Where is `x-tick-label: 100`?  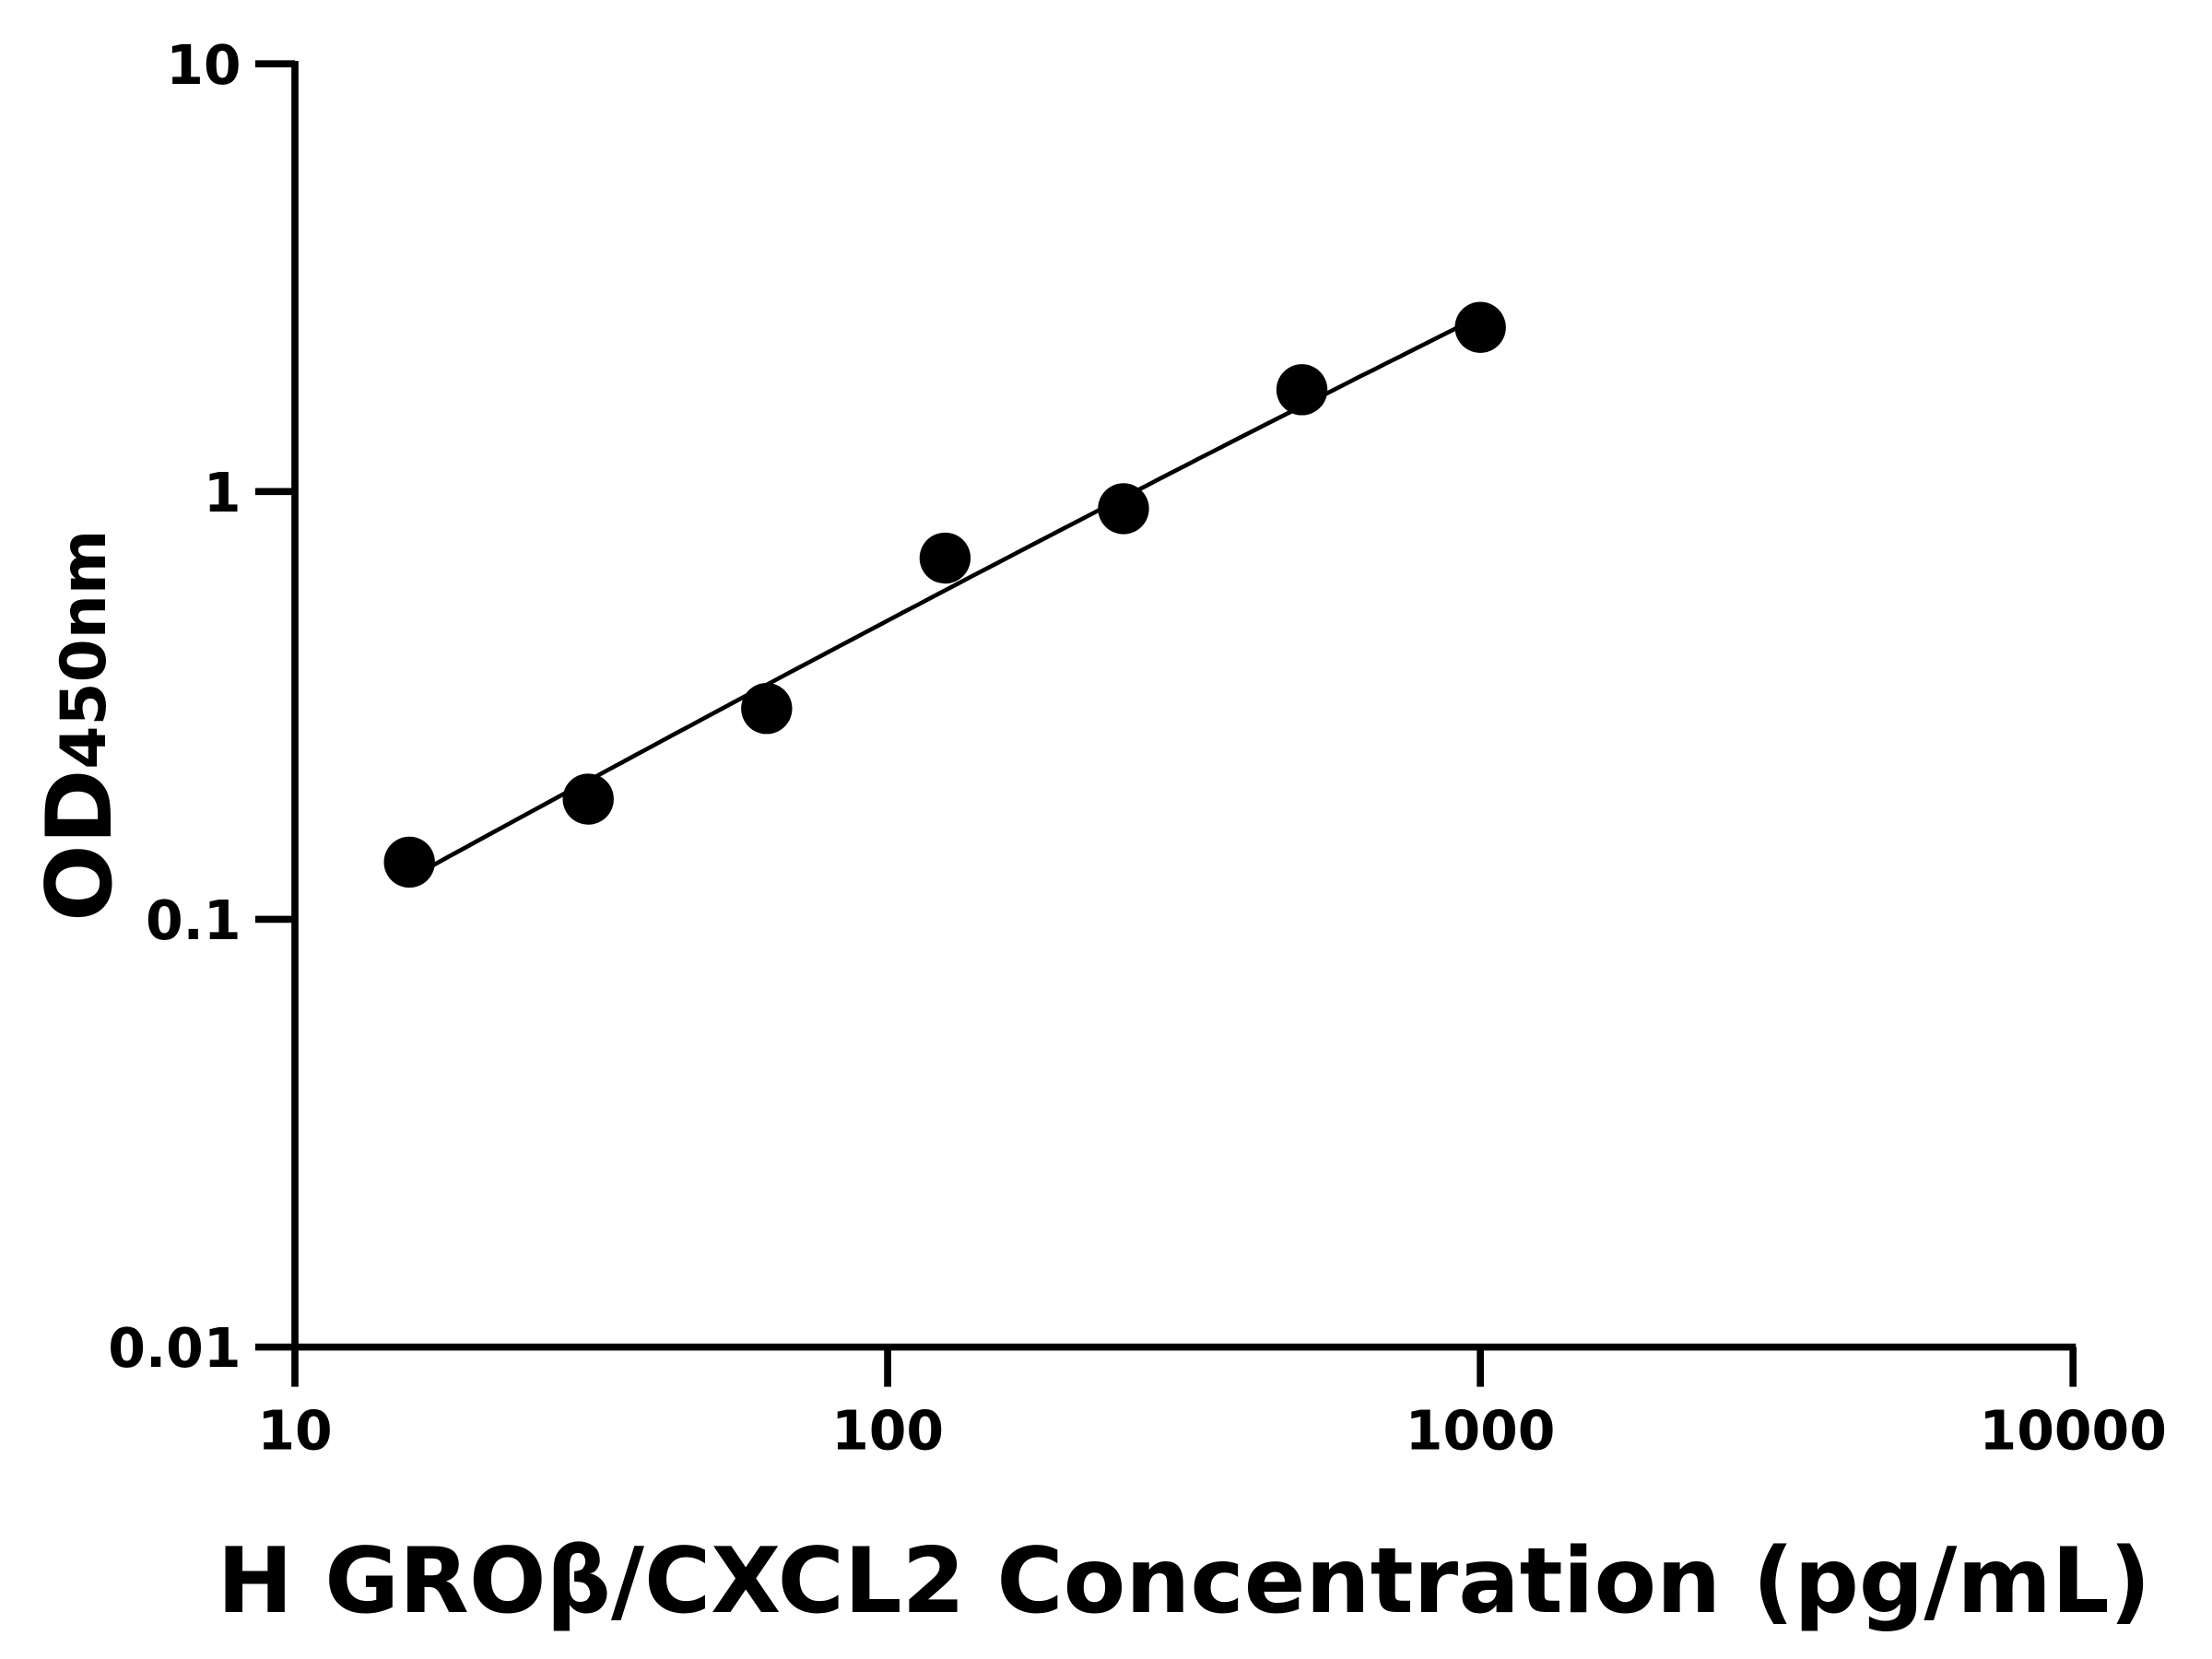 x-tick-label: 100 is located at coordinates (887, 1430).